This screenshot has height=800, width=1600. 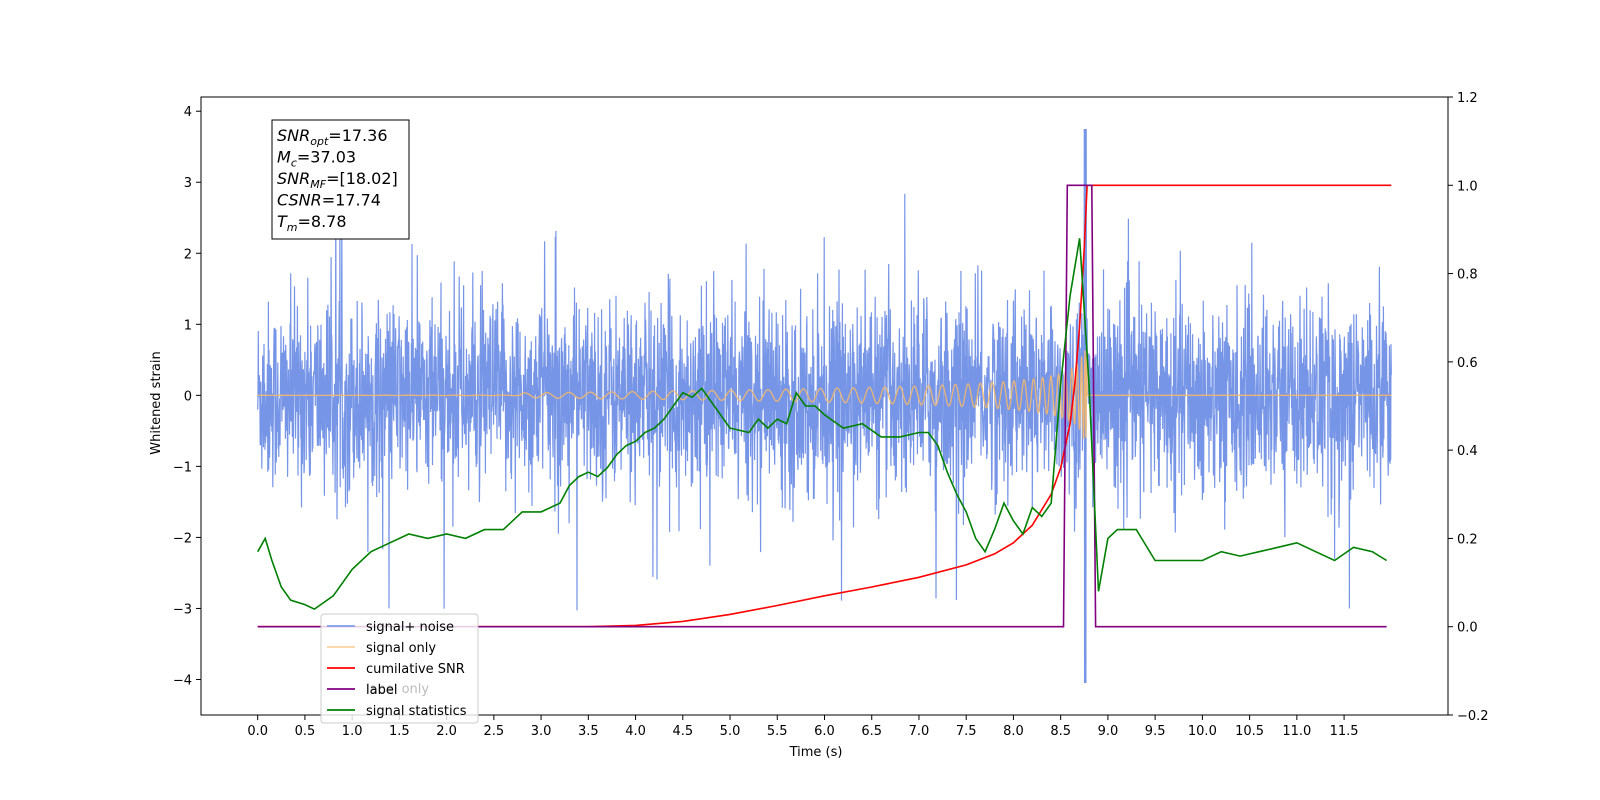 I want to click on y2-tick-label: 1.2, so click(x=1467, y=98).